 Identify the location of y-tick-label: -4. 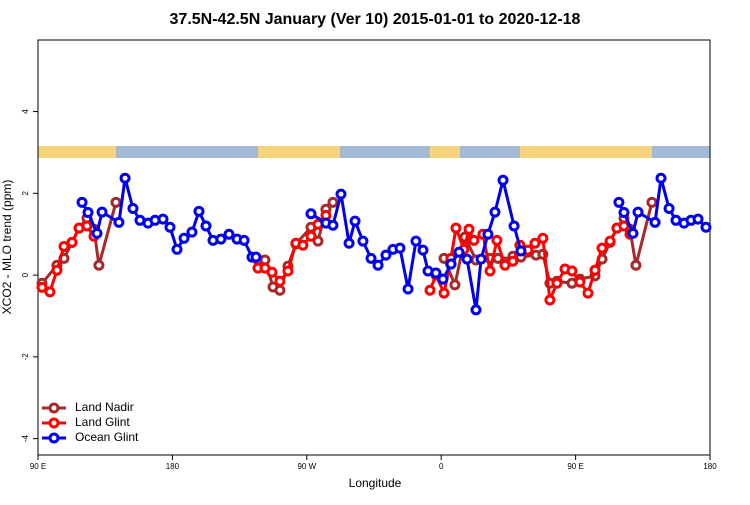
(25, 439).